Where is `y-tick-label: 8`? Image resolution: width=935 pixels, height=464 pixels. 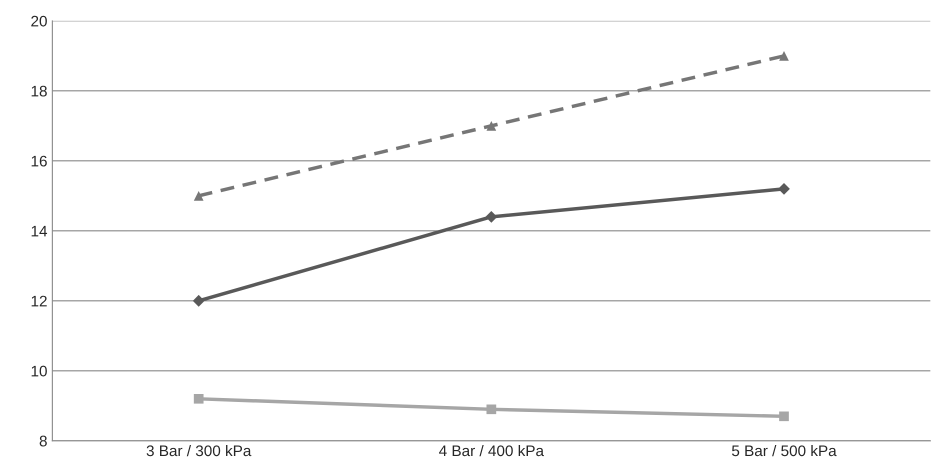
y-tick-label: 8 is located at coordinates (43, 441).